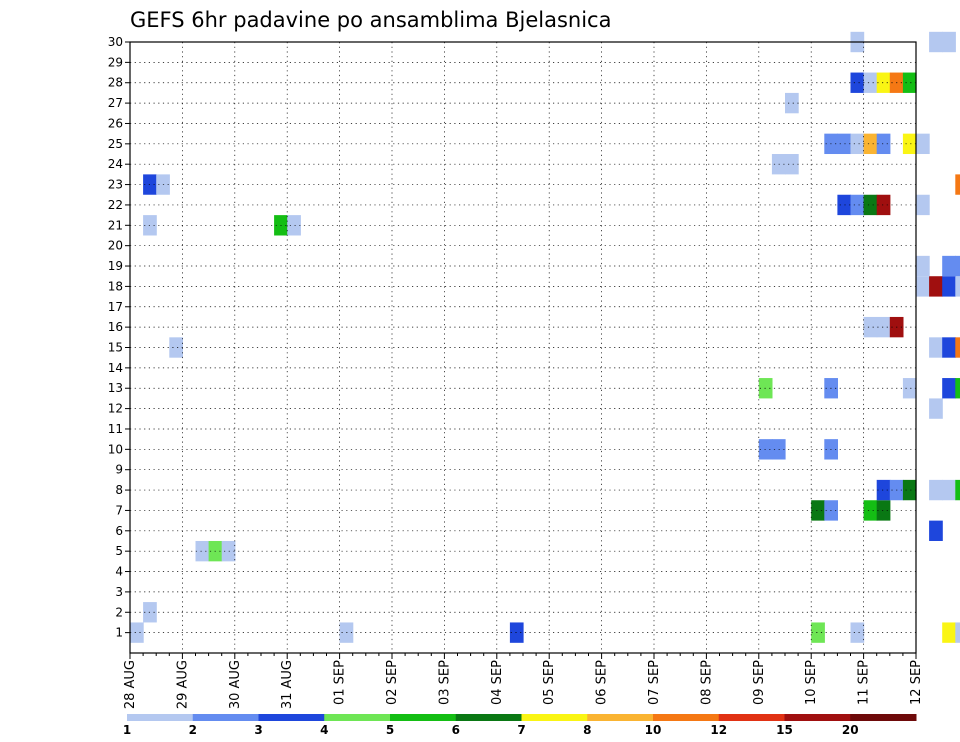 The width and height of the screenshot is (960, 742). Describe the element at coordinates (119, 510) in the screenshot. I see `y-tick-label: 7` at that location.